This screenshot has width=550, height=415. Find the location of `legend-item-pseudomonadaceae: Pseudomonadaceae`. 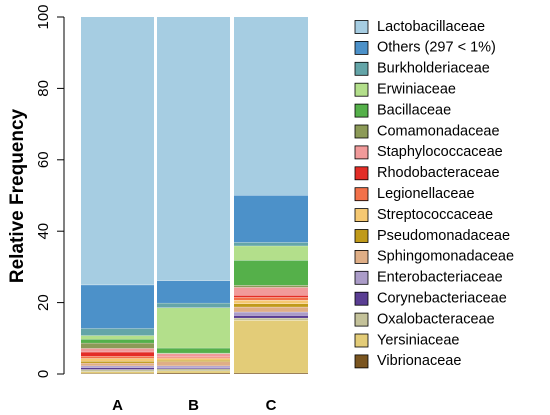

legend-item-pseudomonadaceae: Pseudomonadaceae is located at coordinates (432, 236).